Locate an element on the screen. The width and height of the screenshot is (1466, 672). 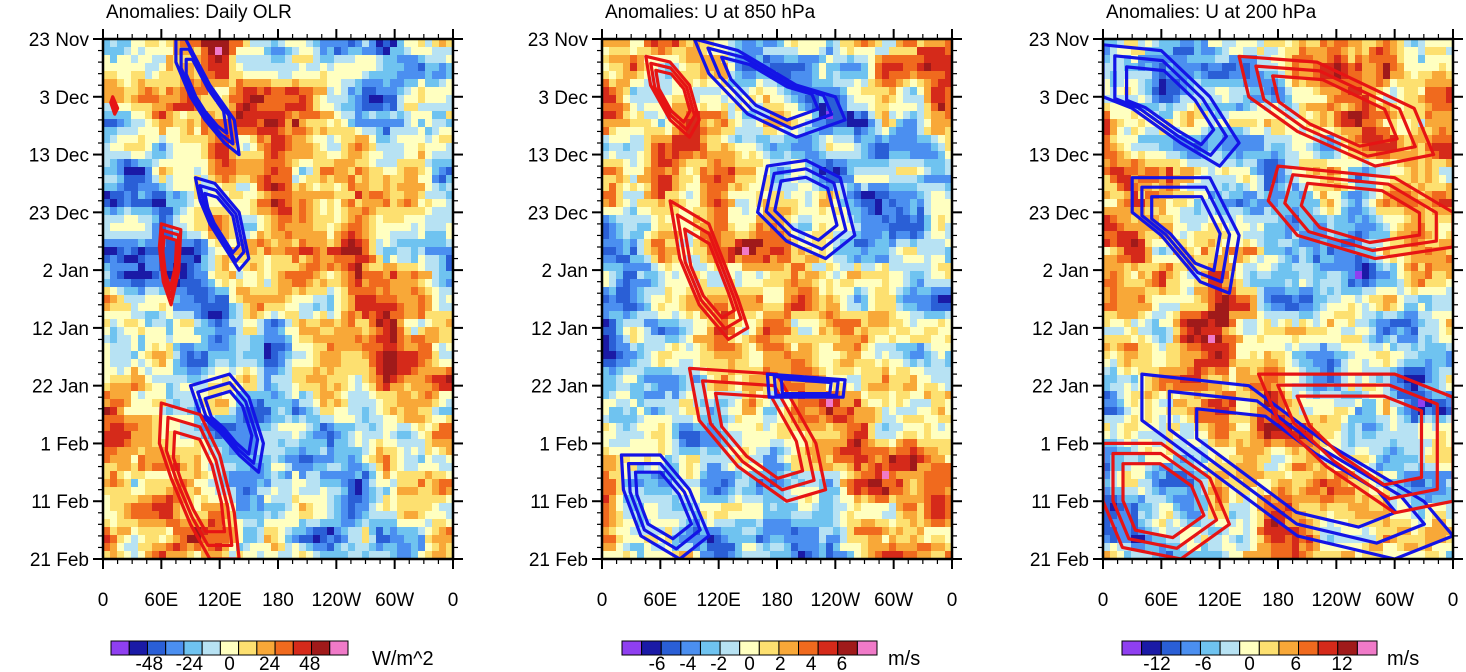
y-tick-label: 3 Dec is located at coordinates (1064, 98).